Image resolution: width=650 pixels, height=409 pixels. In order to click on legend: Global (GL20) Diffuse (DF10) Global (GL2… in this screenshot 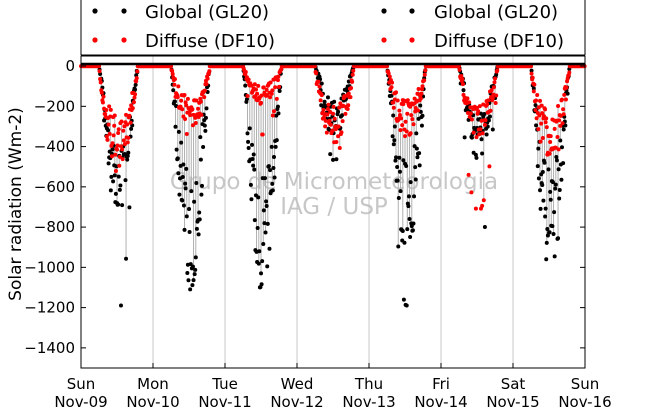, I will do `click(328, 27)`.